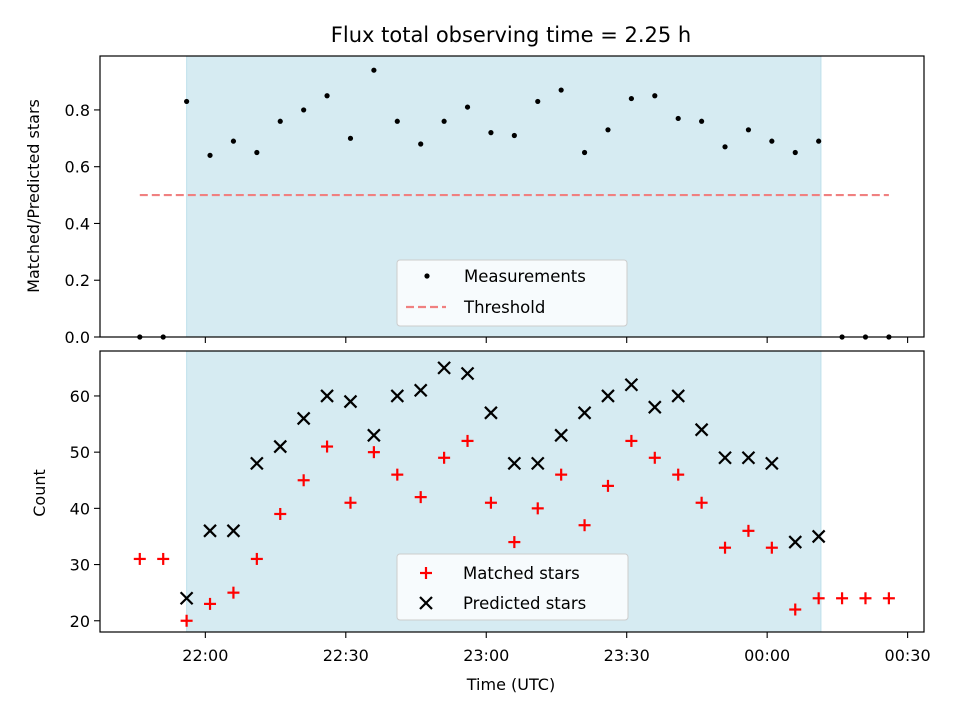 The image size is (960, 720). What do you see at coordinates (205, 655) in the screenshot?
I see `xtick-label: 22:00` at bounding box center [205, 655].